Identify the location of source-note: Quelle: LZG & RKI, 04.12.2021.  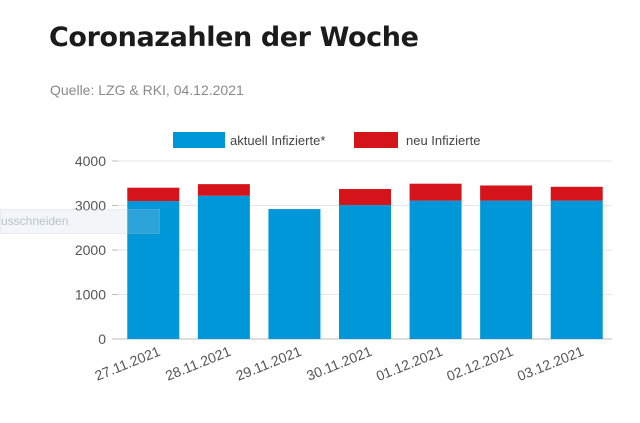
(147, 90).